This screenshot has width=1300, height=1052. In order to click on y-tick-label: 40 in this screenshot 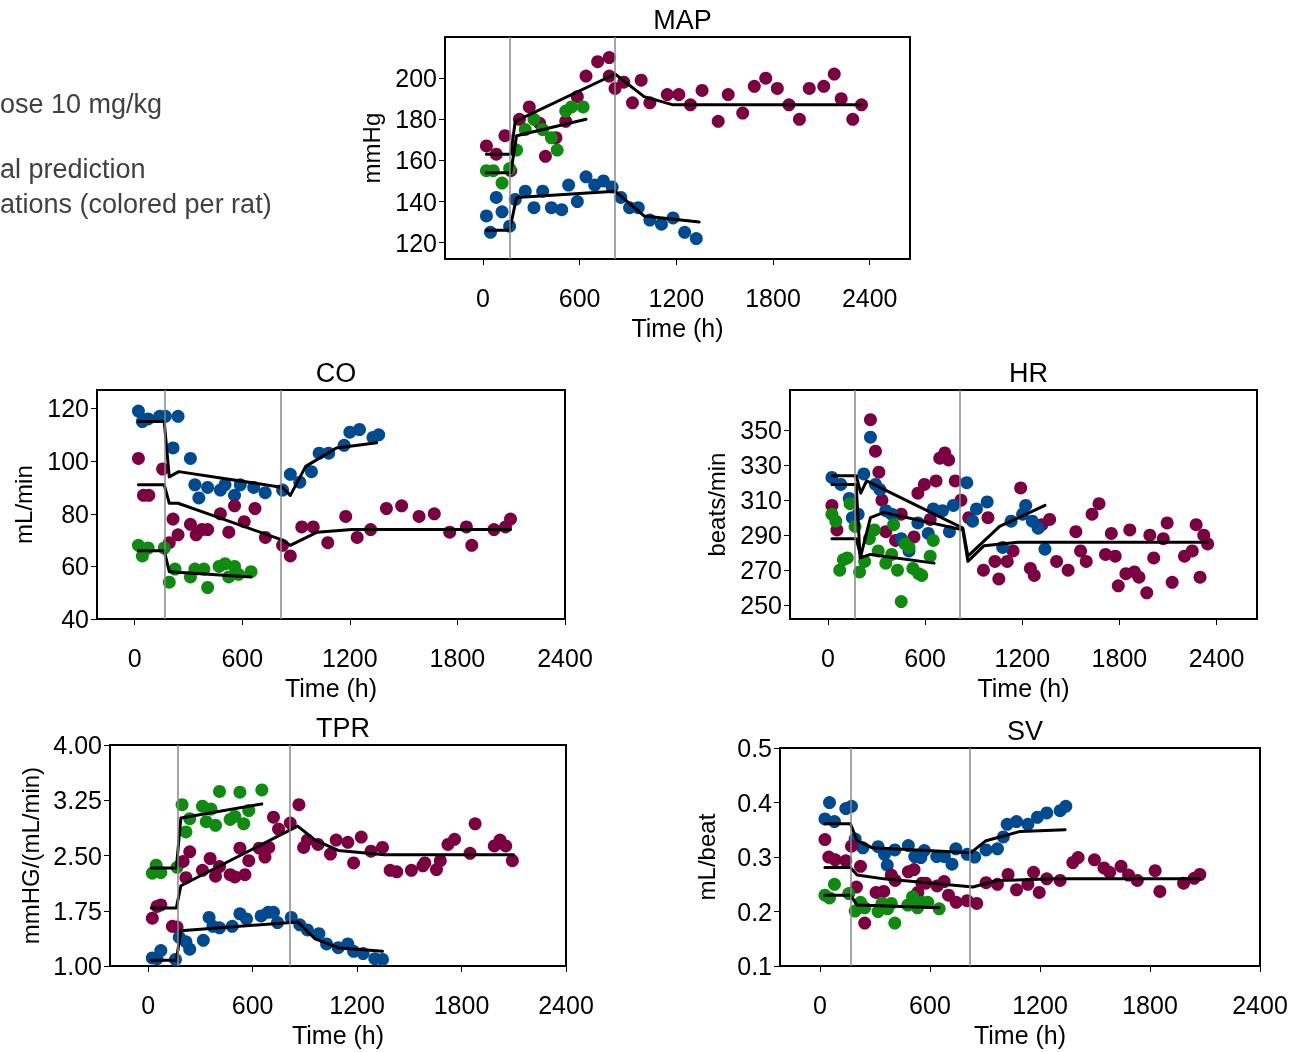, I will do `click(75, 619)`.